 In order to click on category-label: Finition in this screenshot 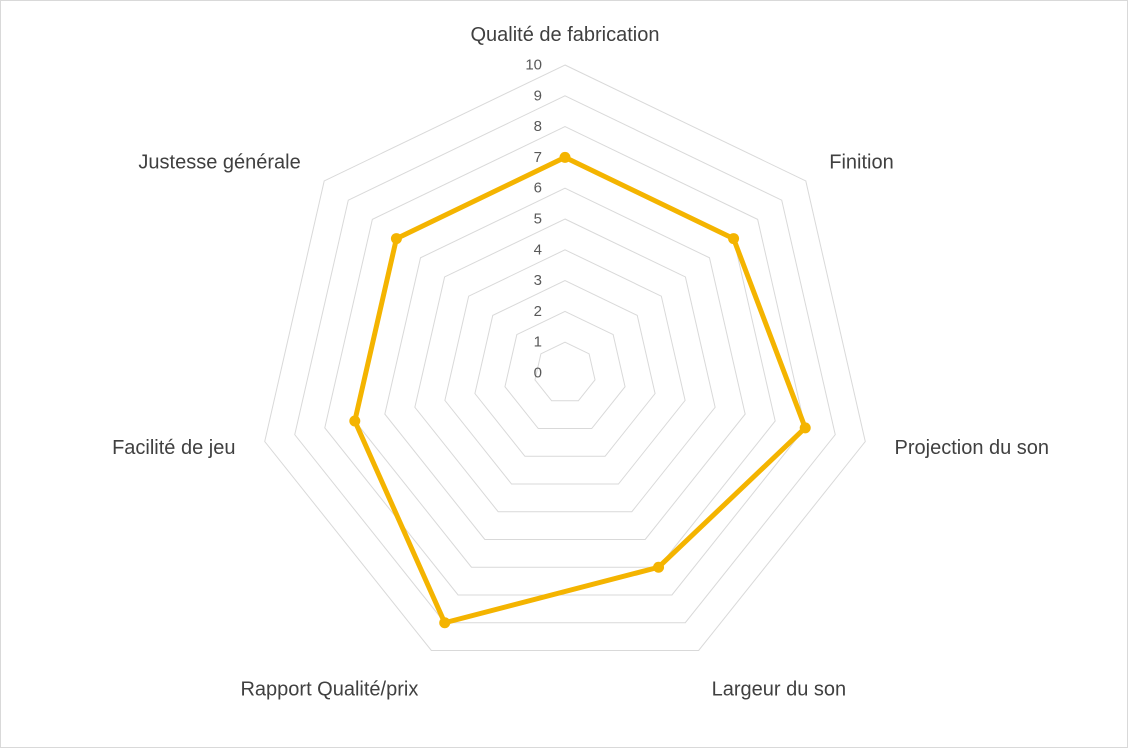, I will do `click(861, 162)`.